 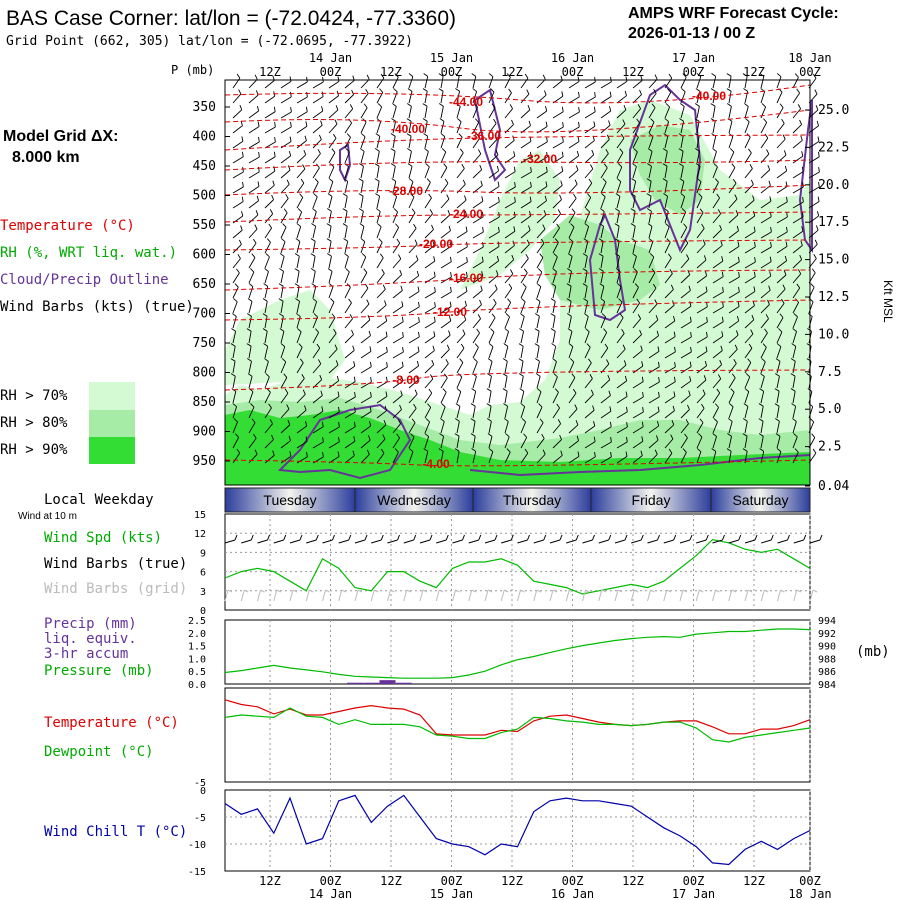 I want to click on wind-speed-tick-label: 9, so click(x=203, y=553).